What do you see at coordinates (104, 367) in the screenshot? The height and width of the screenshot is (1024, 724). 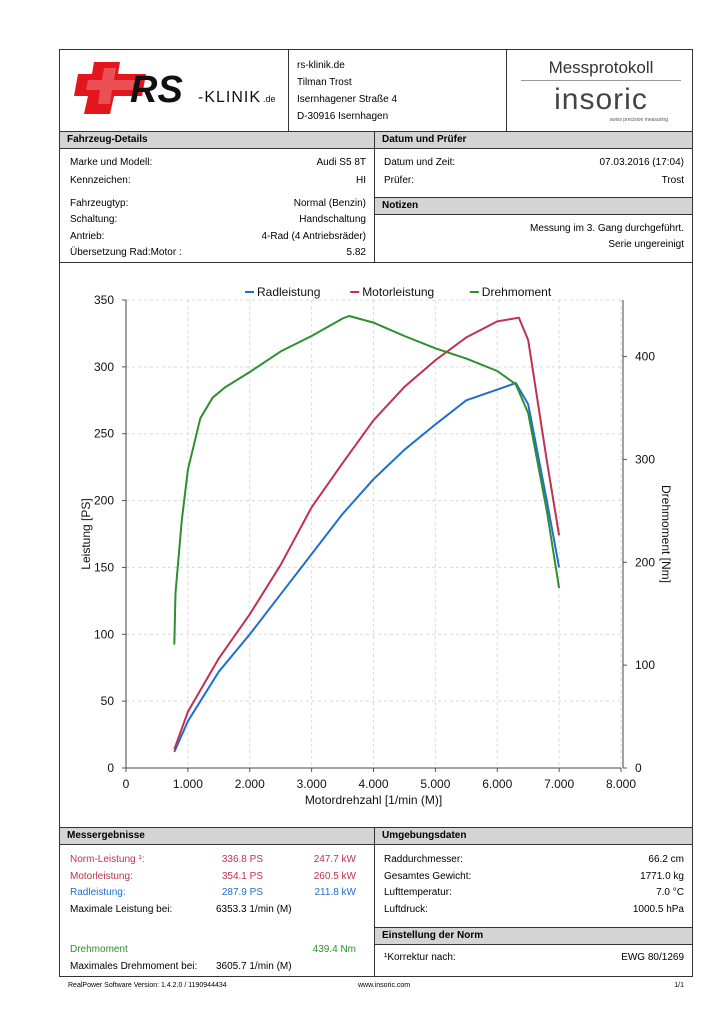 I see `y-tick-label: 300` at bounding box center [104, 367].